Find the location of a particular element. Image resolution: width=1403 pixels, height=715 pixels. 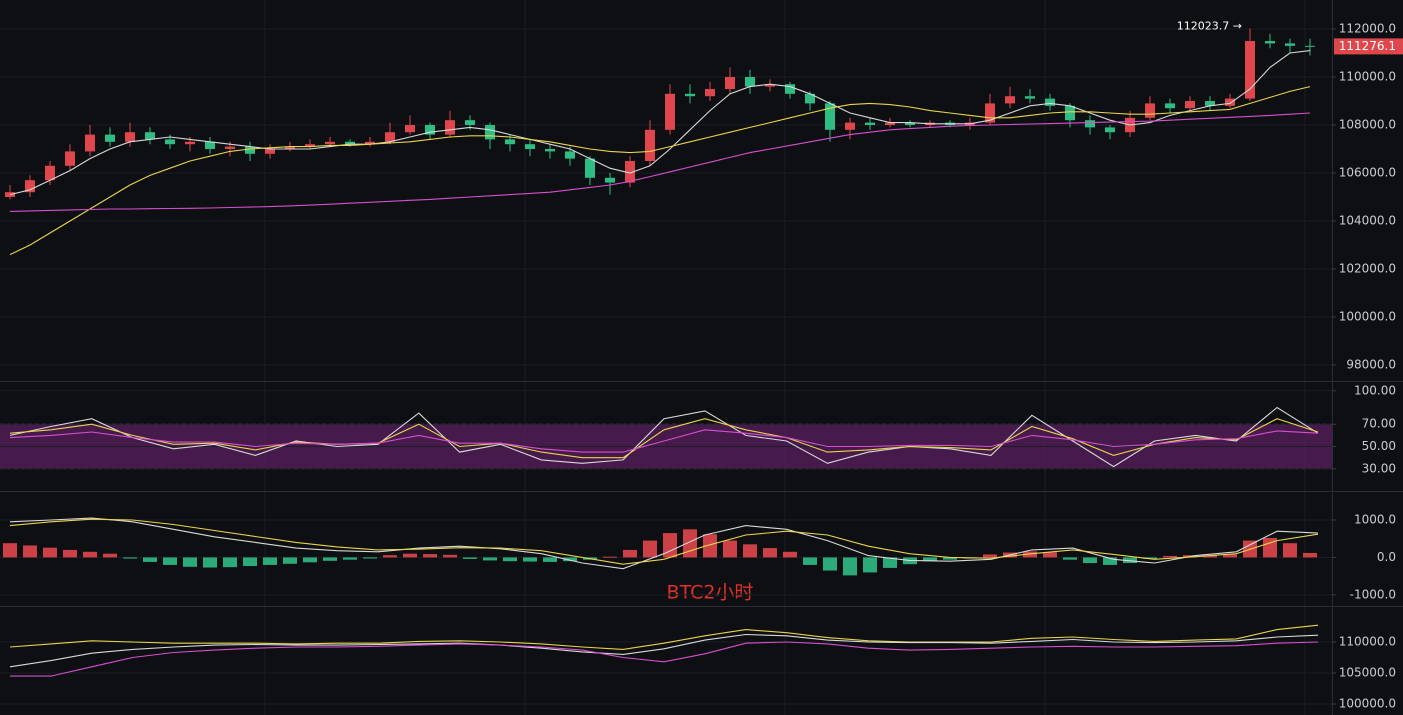

watermark: BTC2小时 is located at coordinates (710, 593).